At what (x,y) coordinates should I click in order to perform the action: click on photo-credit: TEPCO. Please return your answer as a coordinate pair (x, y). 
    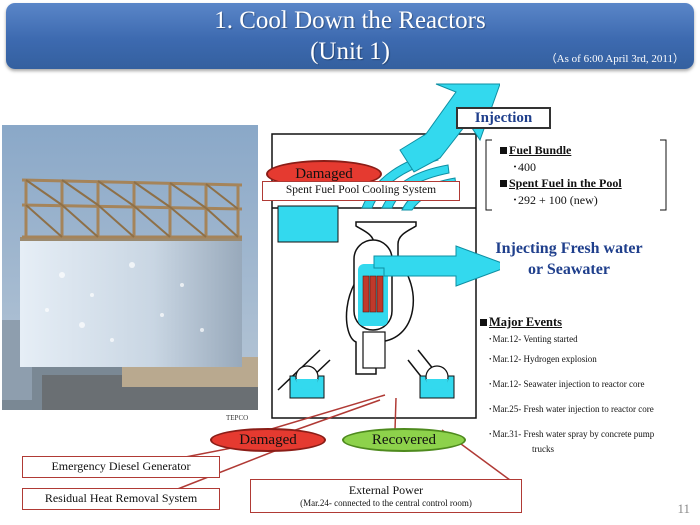
    Looking at the image, I should click on (237, 418).